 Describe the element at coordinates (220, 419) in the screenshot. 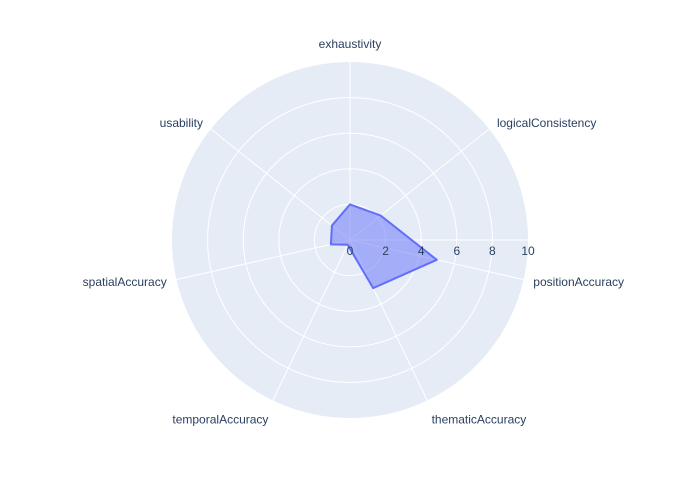

I see `axis-label-temporalAccuracy: temporalAccuracy` at that location.